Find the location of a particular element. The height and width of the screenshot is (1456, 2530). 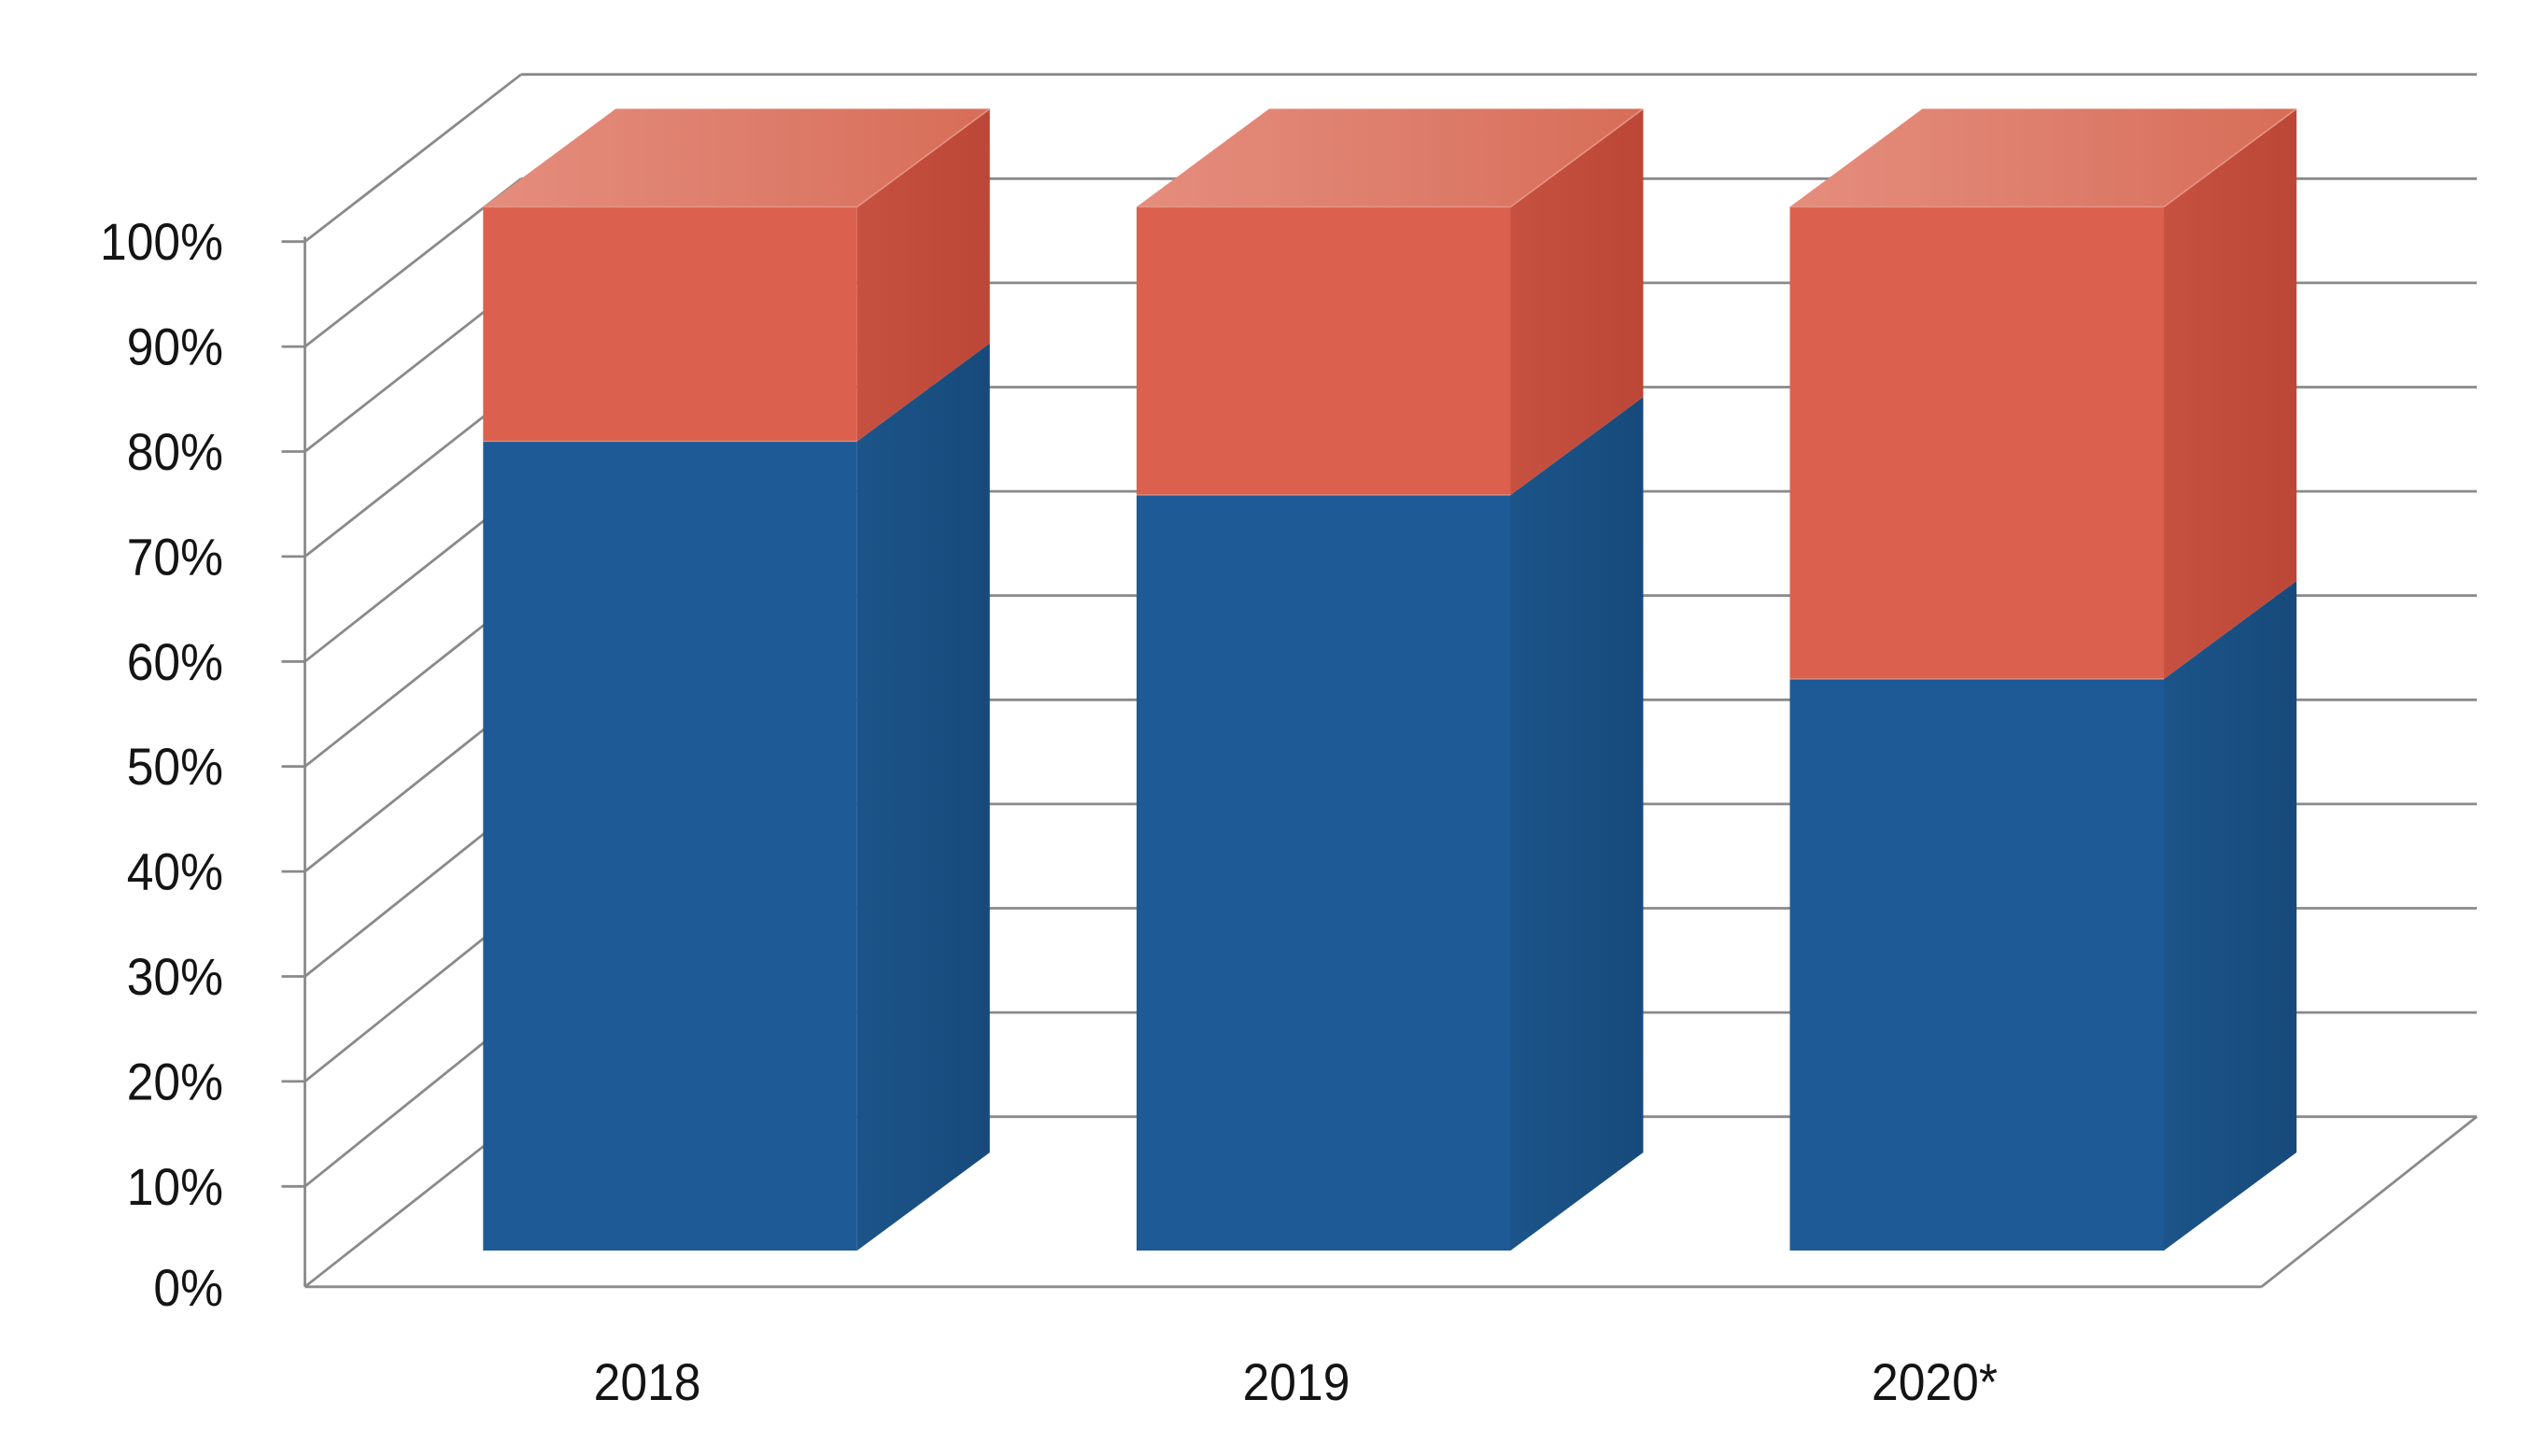

svg-text: 40% is located at coordinates (175, 872).